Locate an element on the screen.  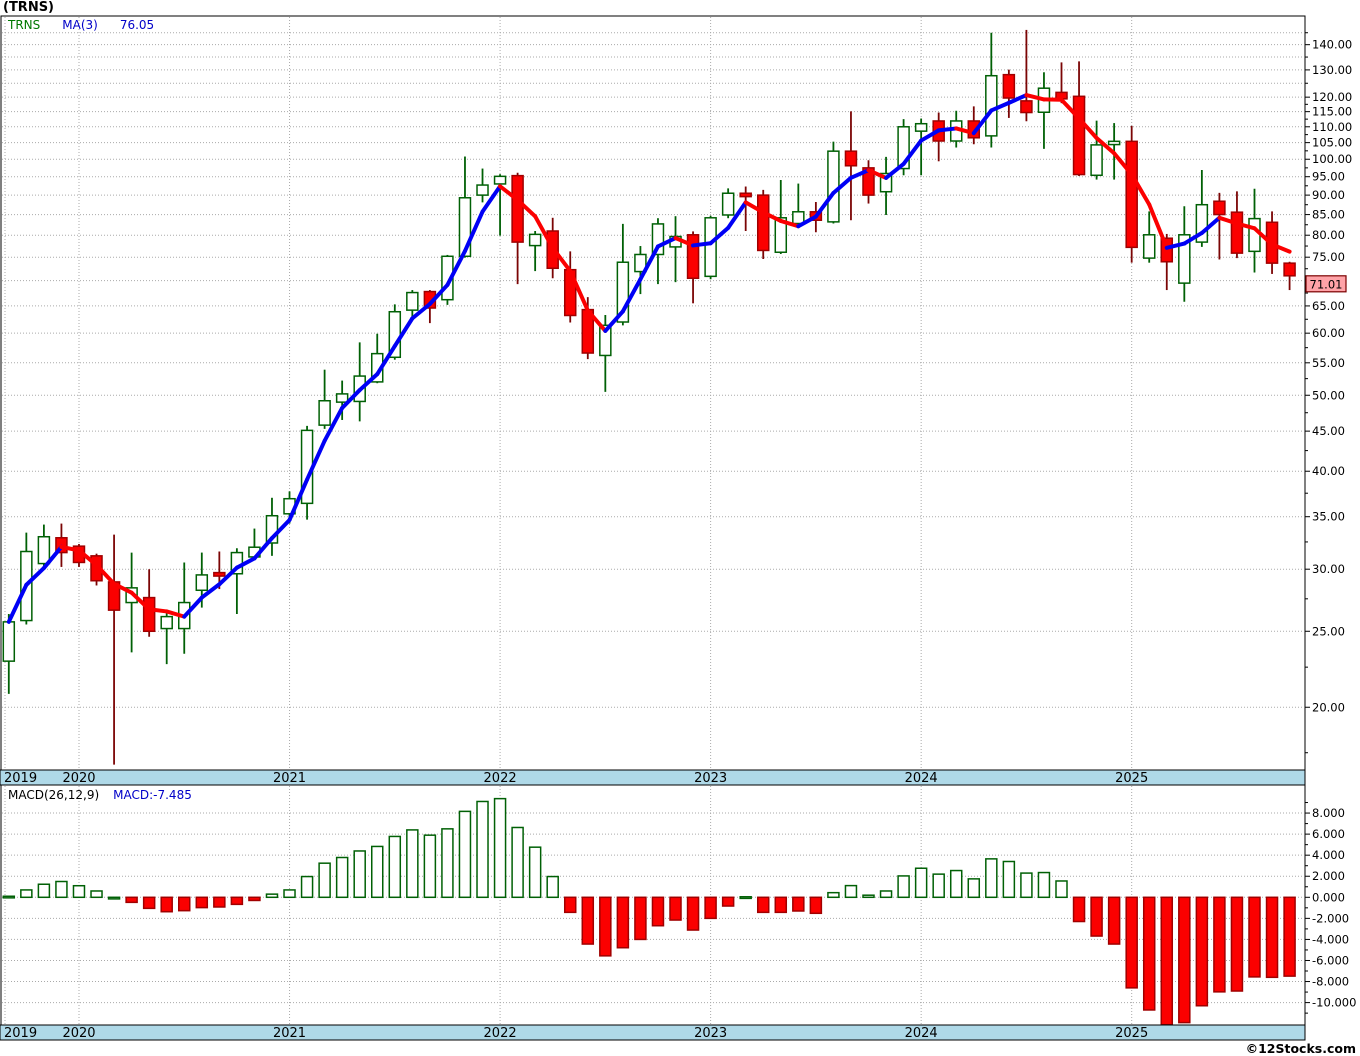
macd-axis-label: 0.000 is located at coordinates (1328, 897).